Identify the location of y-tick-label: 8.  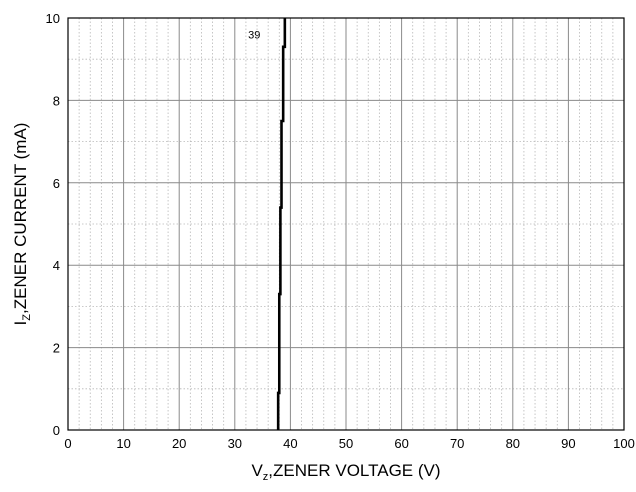
(56, 100).